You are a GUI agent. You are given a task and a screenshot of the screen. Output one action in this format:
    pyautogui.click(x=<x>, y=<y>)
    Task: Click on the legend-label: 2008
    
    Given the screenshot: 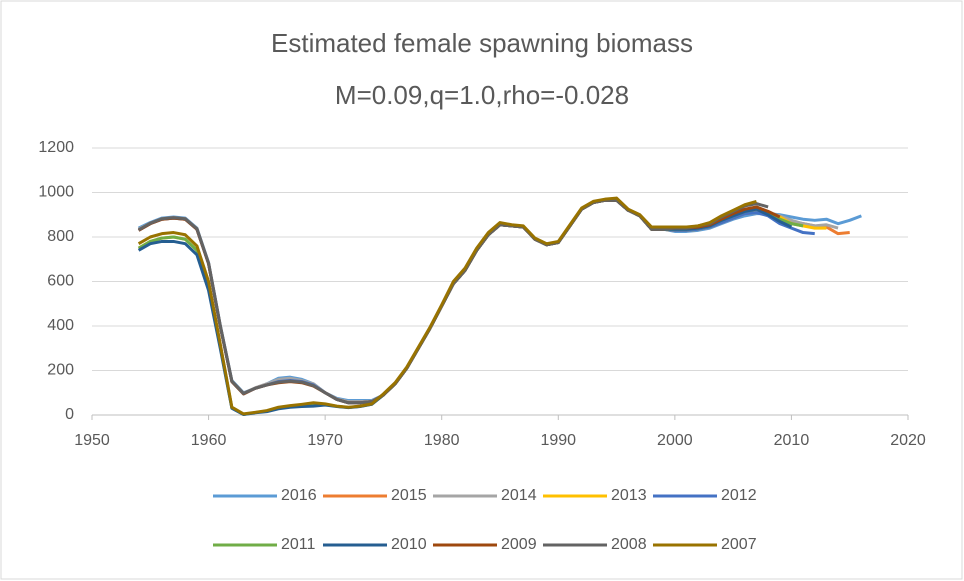 What is the action you would take?
    pyautogui.click(x=629, y=544)
    